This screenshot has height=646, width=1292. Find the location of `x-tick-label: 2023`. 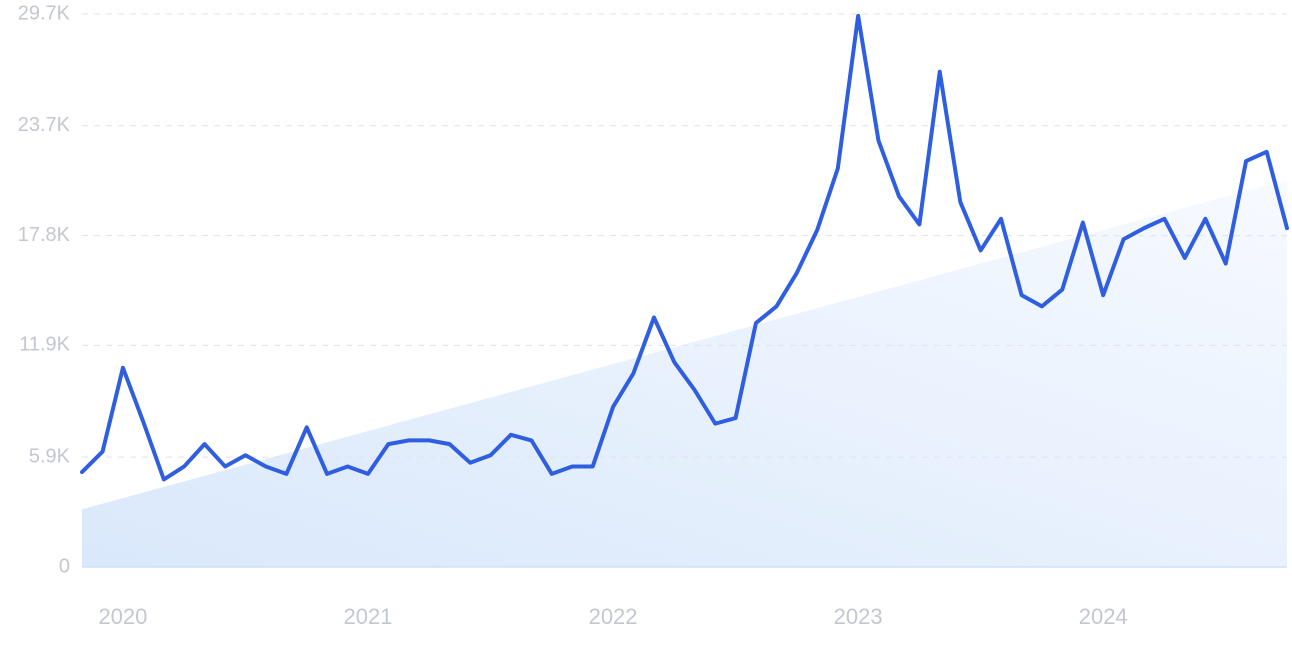

x-tick-label: 2023 is located at coordinates (858, 616).